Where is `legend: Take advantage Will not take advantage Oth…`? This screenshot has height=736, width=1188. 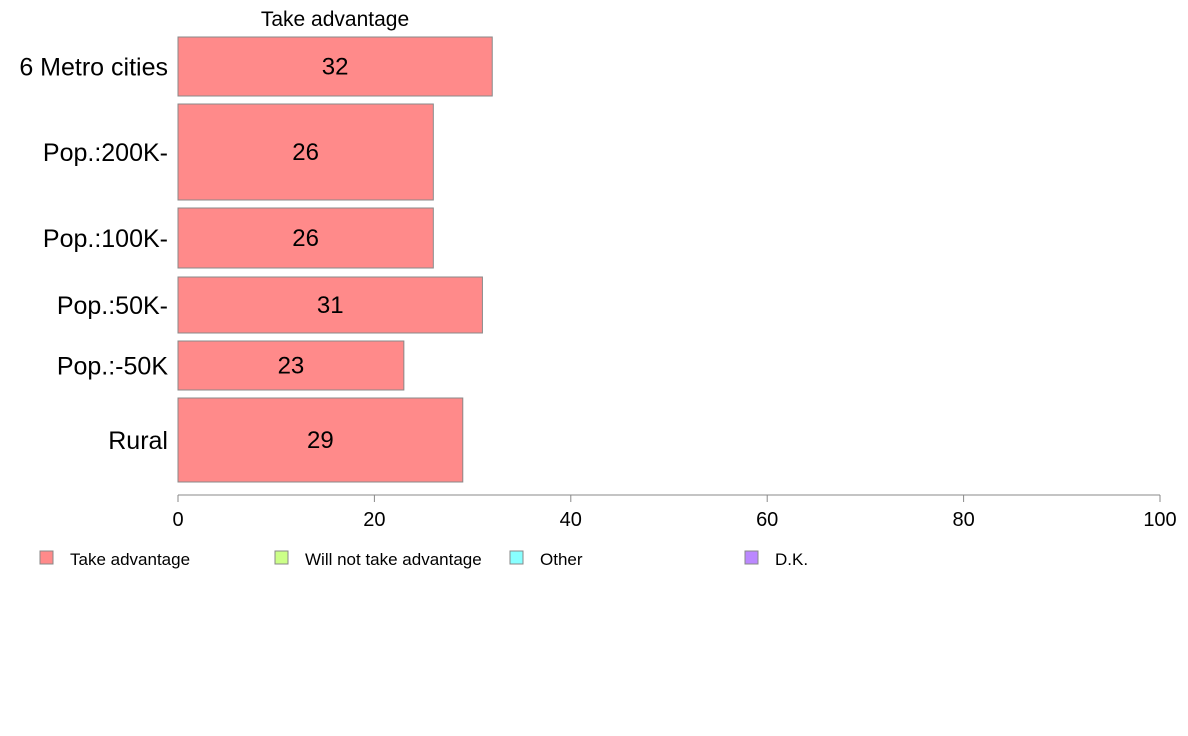
legend: Take advantage Will not take advantage Oth… is located at coordinates (423, 559).